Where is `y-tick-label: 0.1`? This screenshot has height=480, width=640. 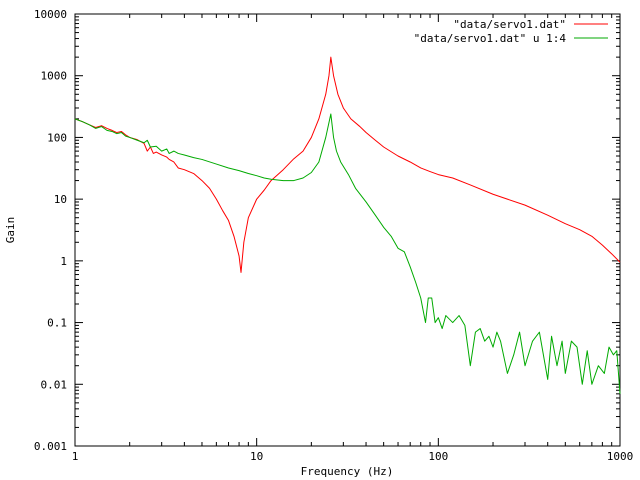
y-tick-label: 0.1 is located at coordinates (57, 323).